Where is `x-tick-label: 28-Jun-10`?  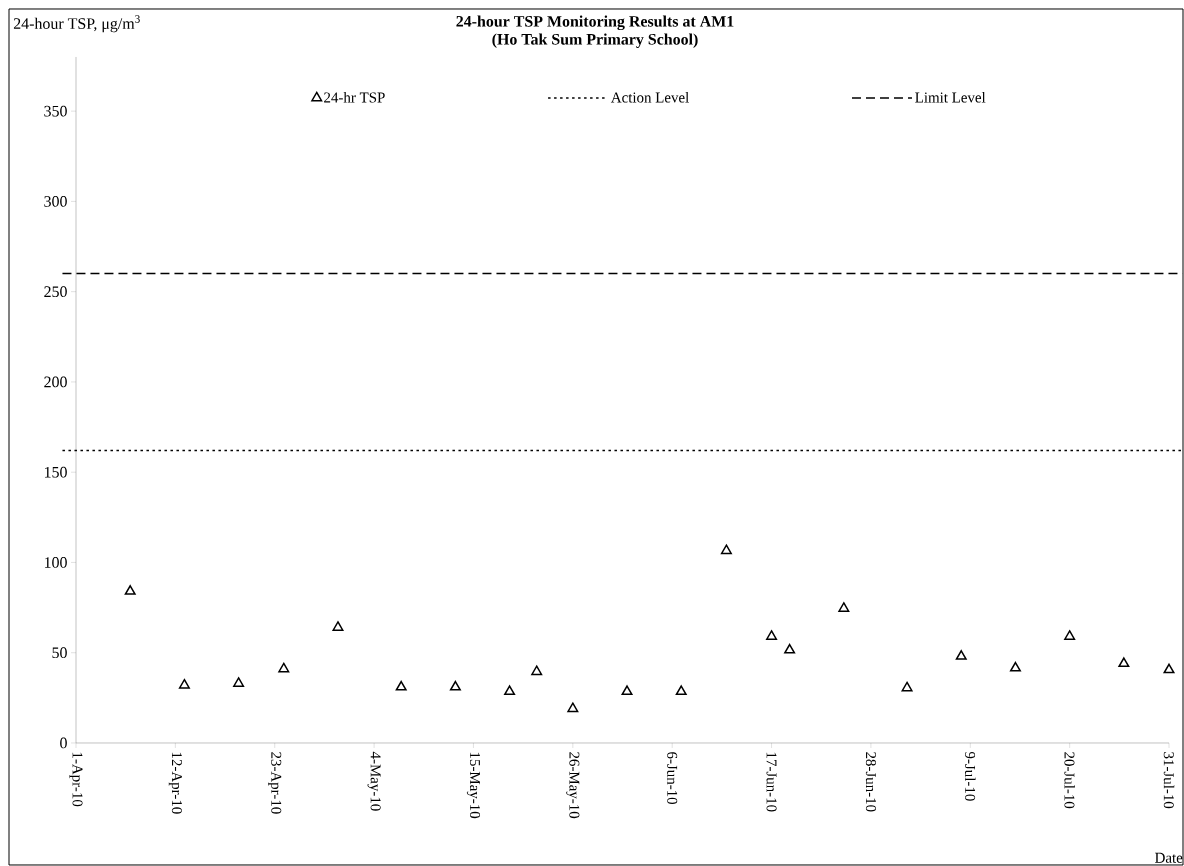 x-tick-label: 28-Jun-10 is located at coordinates (870, 782).